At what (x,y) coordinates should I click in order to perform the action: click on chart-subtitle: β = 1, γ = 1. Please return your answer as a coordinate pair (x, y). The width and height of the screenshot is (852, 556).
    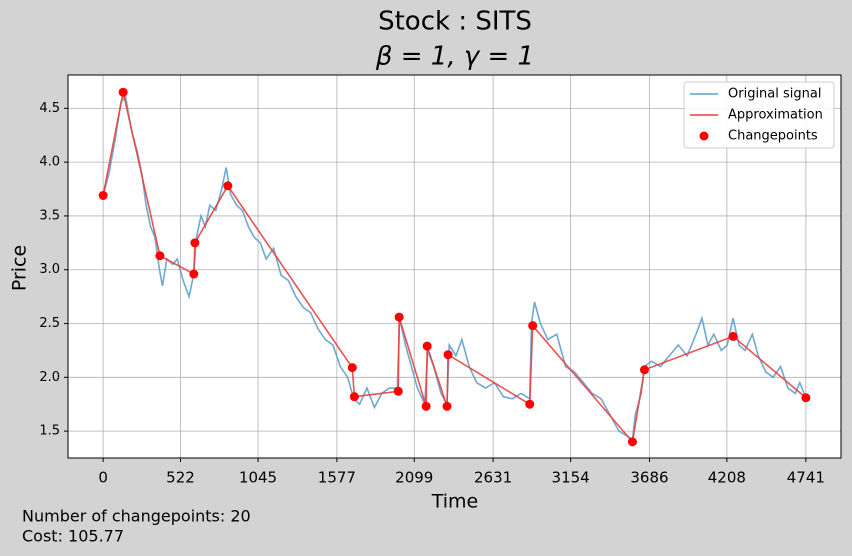
    Looking at the image, I should click on (454, 57).